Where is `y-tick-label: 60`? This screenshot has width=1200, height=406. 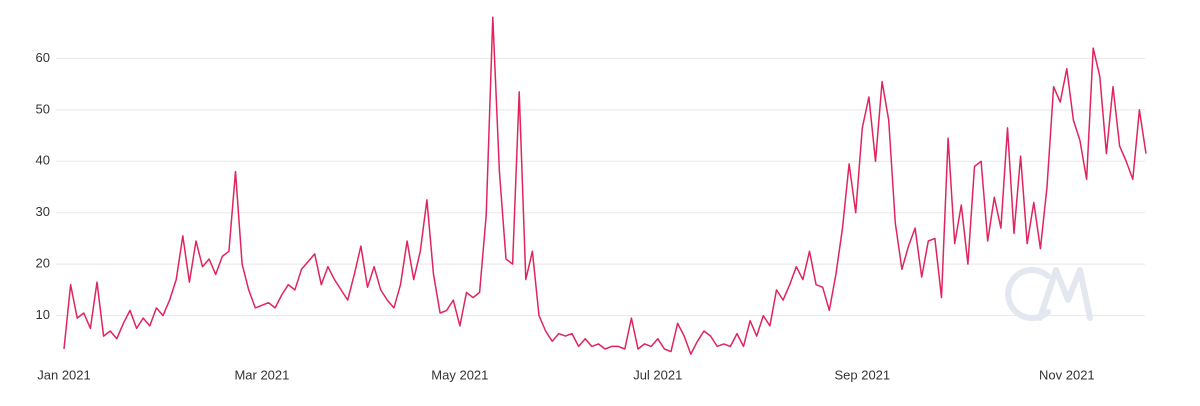 y-tick-label: 60 is located at coordinates (43, 57).